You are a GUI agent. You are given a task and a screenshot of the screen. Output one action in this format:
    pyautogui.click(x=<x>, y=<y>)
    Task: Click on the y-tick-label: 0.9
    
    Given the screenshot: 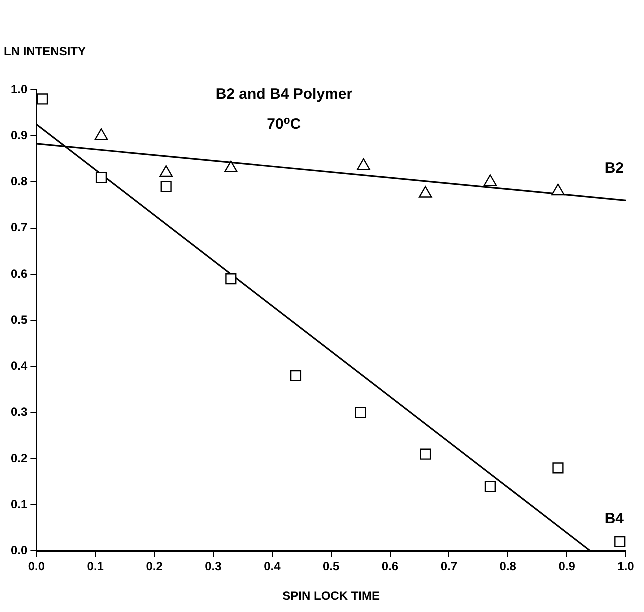 What is the action you would take?
    pyautogui.click(x=19, y=135)
    